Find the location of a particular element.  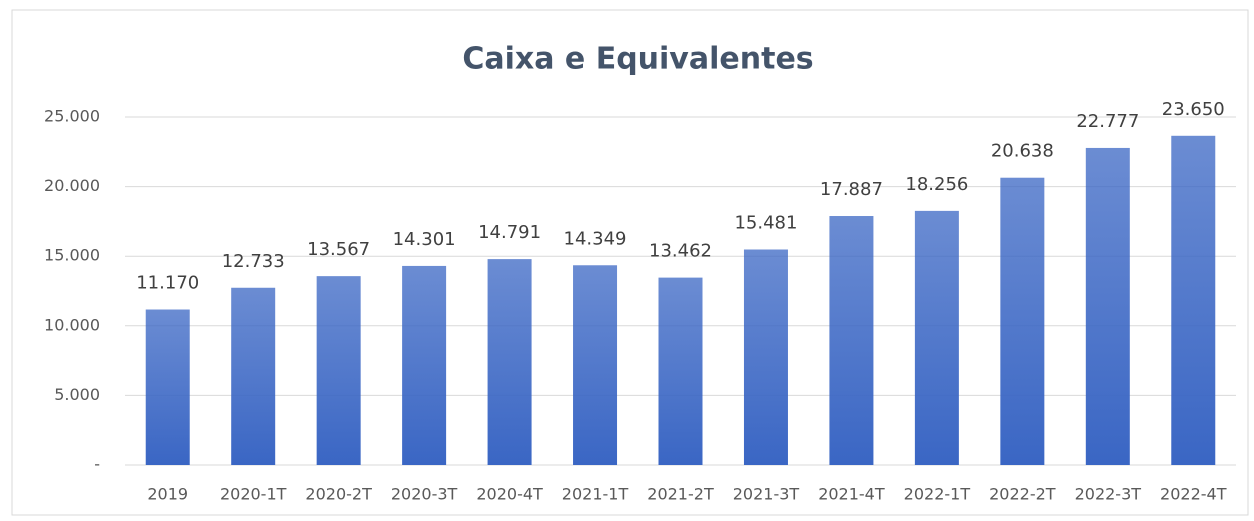

x-tick-label: 2021-1T is located at coordinates (595, 494).